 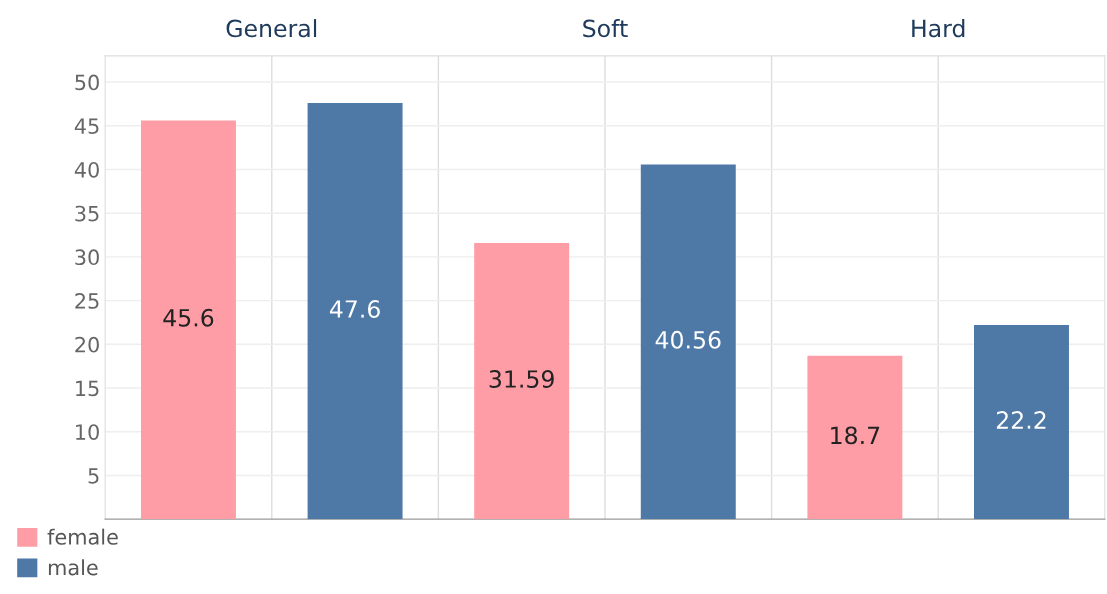 I want to click on y-tick-label: 30, so click(x=87, y=257).